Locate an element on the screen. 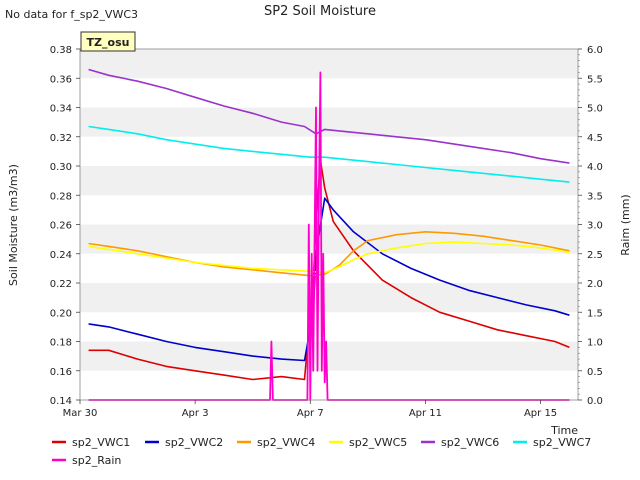 The image size is (640, 480). y2-tick-label: 1.0 is located at coordinates (595, 343).